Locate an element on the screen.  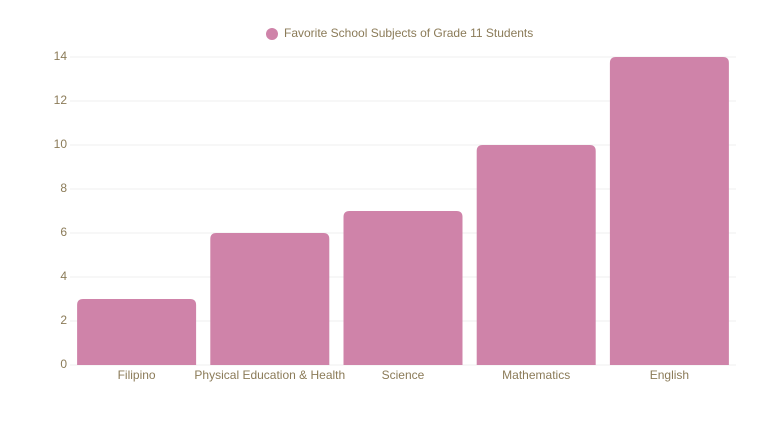
y-tick-label: 2 is located at coordinates (63, 320).